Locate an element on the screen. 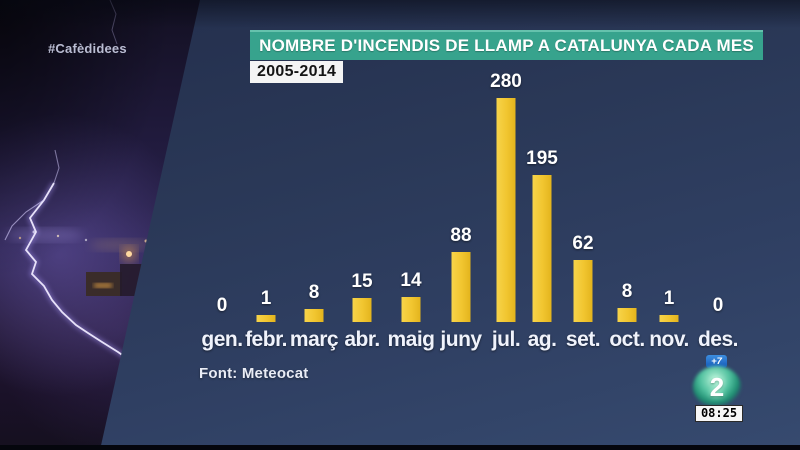  month-label: juny is located at coordinates (461, 339).